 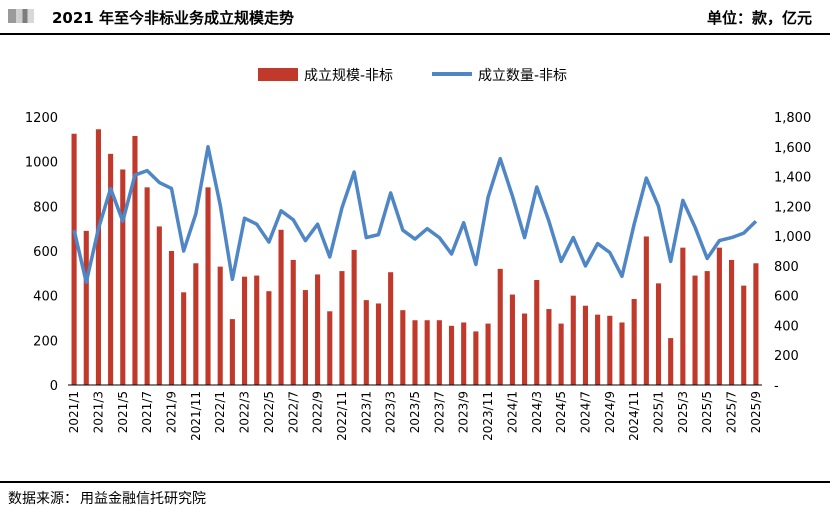 I want to click on x-tick-label: 2024/5, so click(x=561, y=412).